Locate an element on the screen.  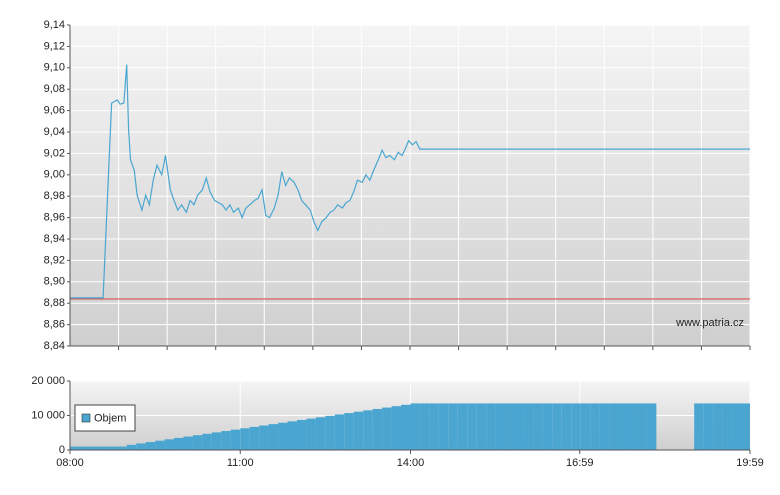
y-tick-label: 9,08 is located at coordinates (54, 89).